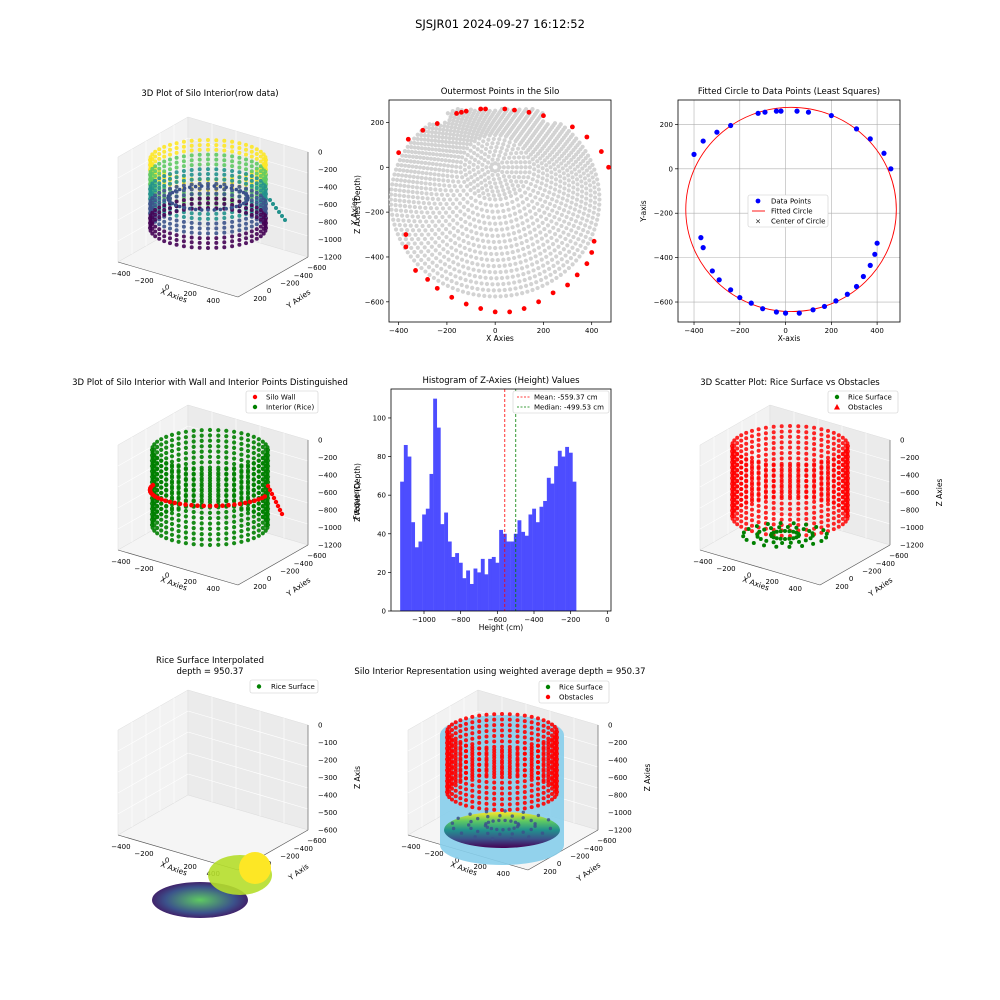 The width and height of the screenshot is (1000, 1000). I want to click on y-axis-label: Y Axies, so click(298, 299).